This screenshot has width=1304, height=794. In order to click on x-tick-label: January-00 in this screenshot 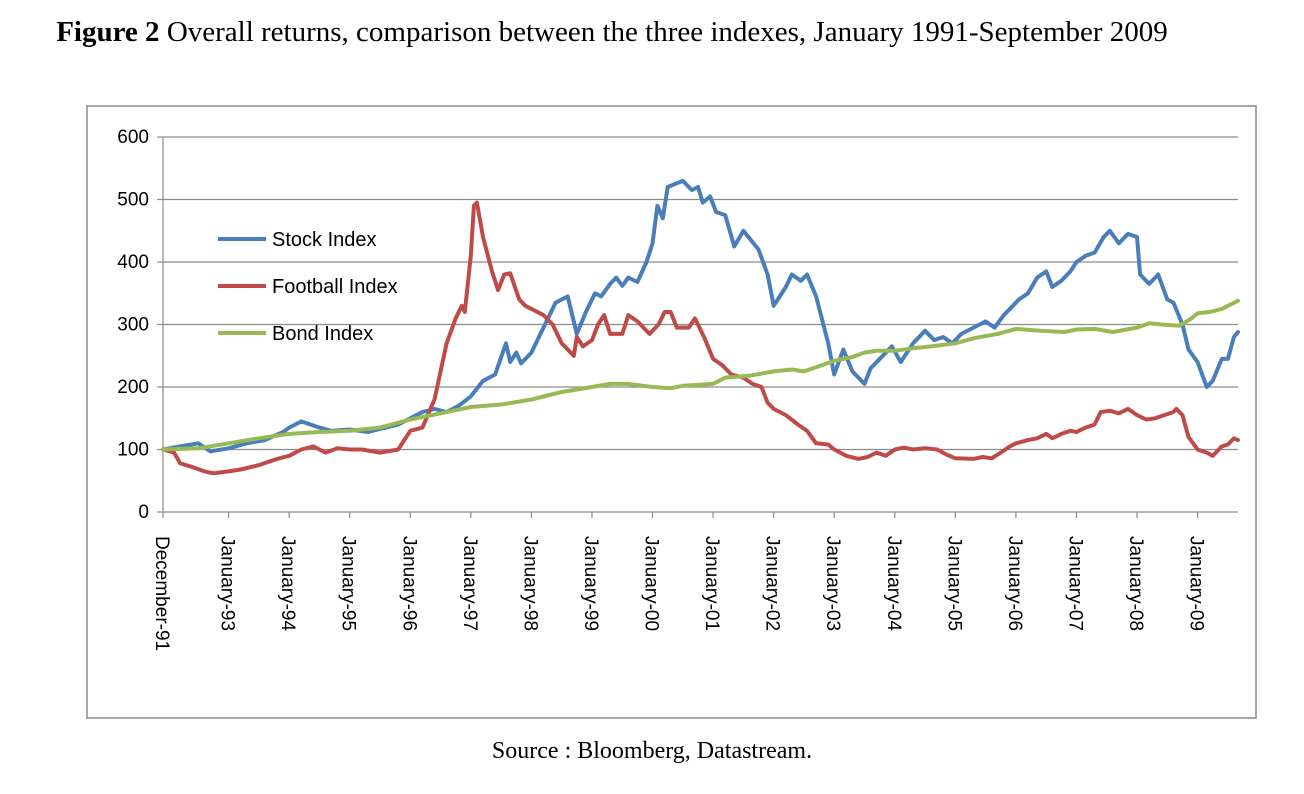, I will do `click(651, 583)`.